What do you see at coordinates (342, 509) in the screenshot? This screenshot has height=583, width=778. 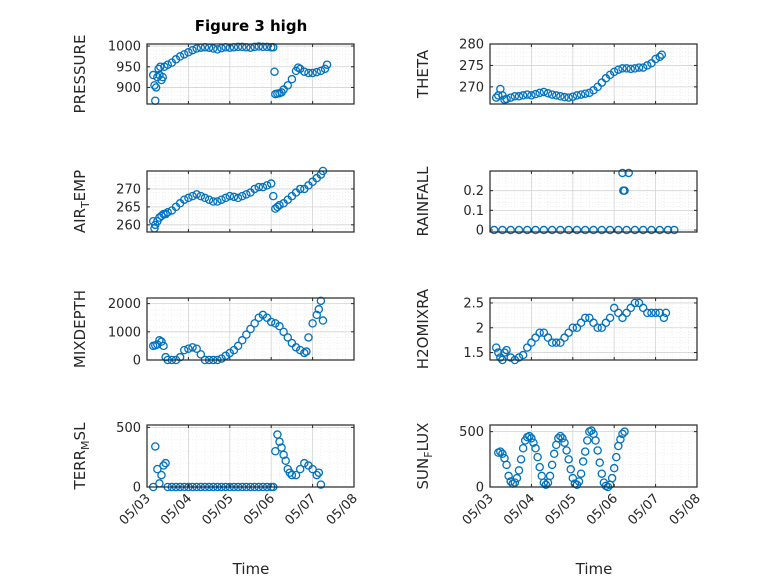 I see `x-tick-label: 05/08` at bounding box center [342, 509].